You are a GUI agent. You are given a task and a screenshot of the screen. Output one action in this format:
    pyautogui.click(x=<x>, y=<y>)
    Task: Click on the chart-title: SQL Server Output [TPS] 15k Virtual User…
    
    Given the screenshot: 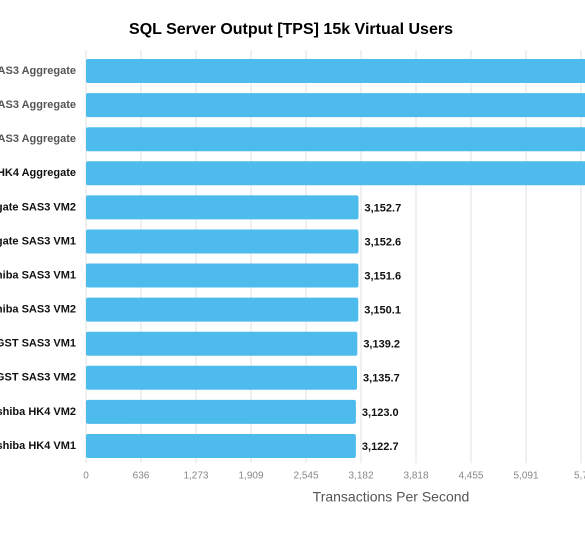 What is the action you would take?
    pyautogui.click(x=291, y=29)
    